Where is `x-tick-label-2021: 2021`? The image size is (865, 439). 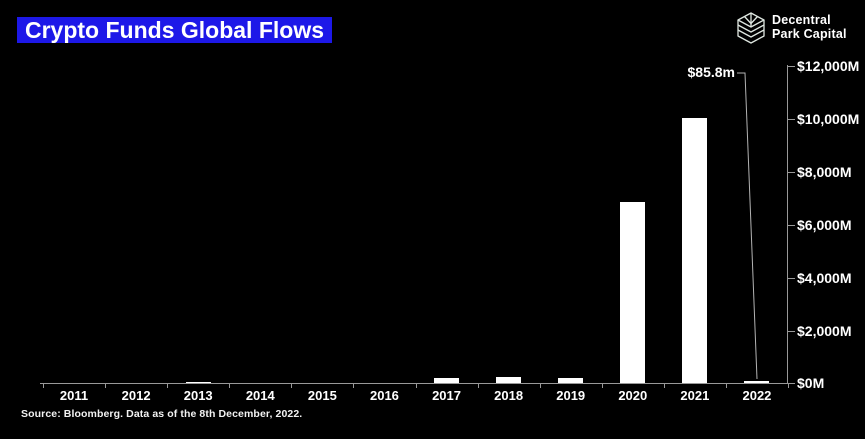
x-tick-label-2021: 2021 is located at coordinates (695, 395).